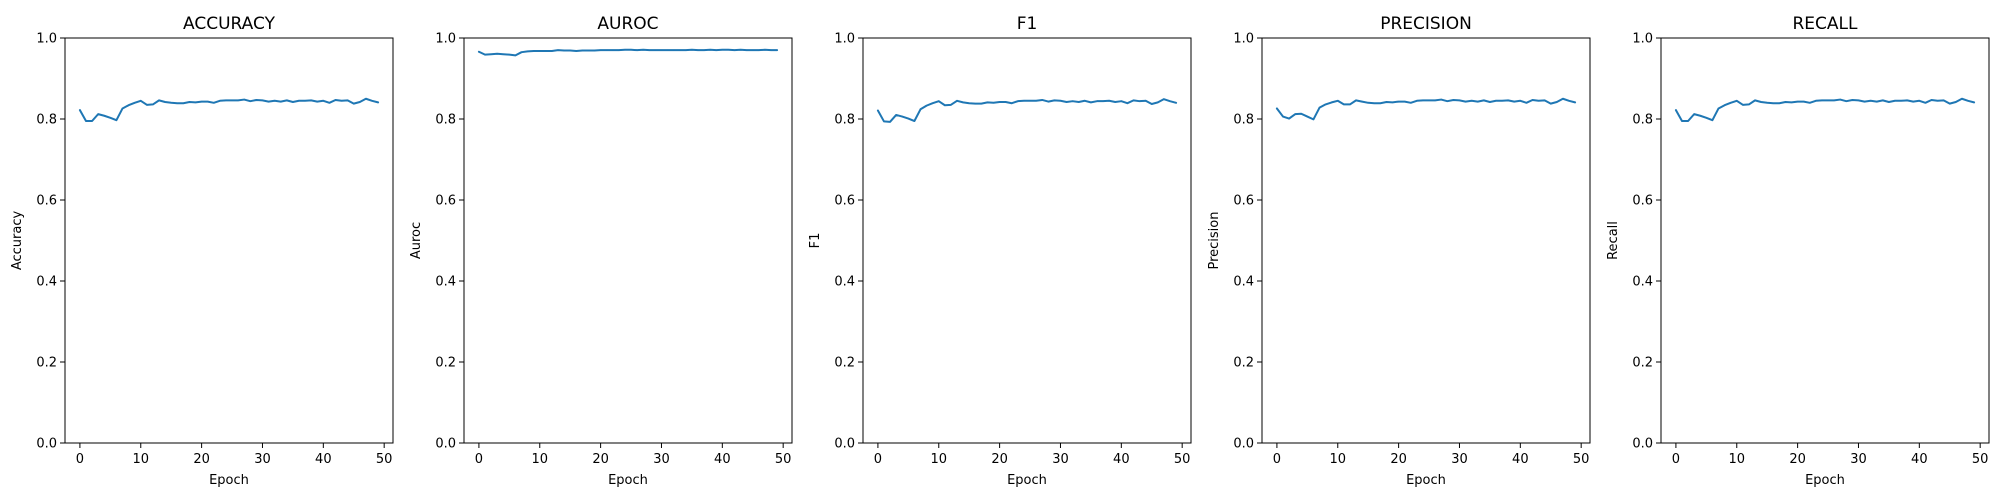  I want to click on y-axis-label: Auroc, so click(416, 240).